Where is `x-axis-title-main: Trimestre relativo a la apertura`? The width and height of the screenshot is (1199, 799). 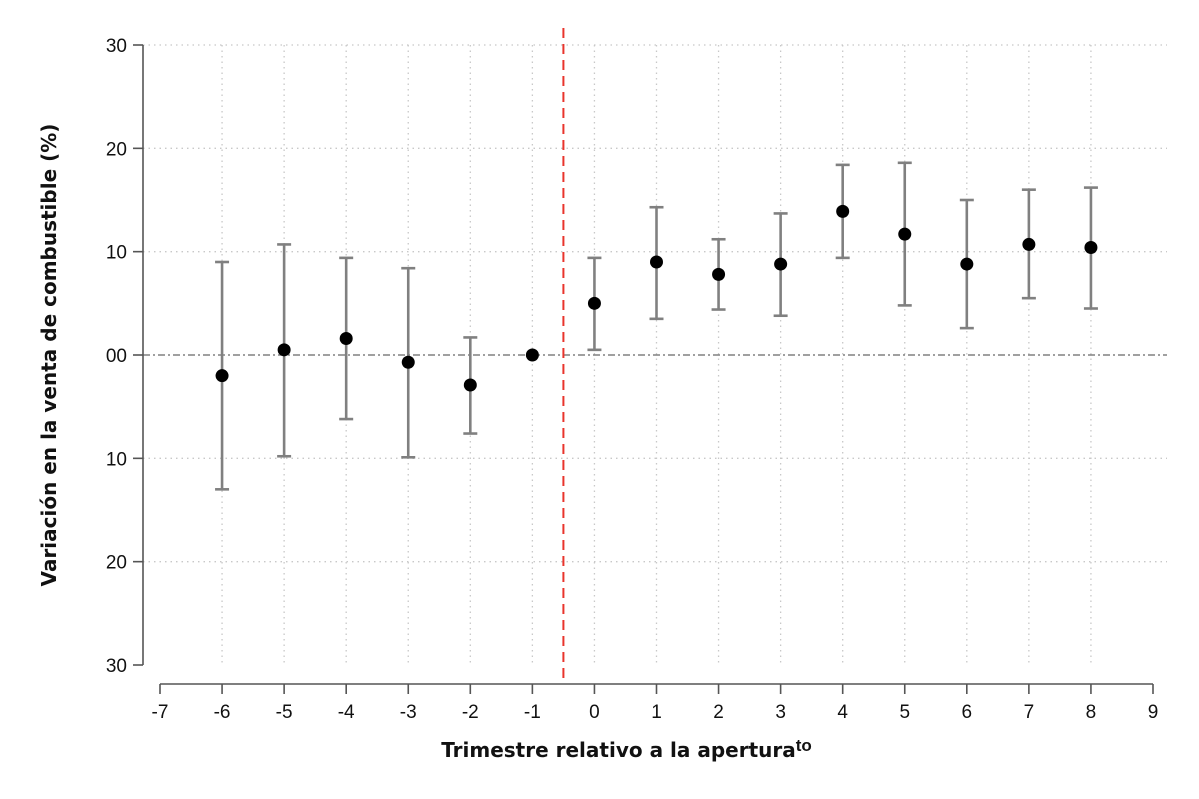
x-axis-title-main: Trimestre relativo a la apertura is located at coordinates (618, 750).